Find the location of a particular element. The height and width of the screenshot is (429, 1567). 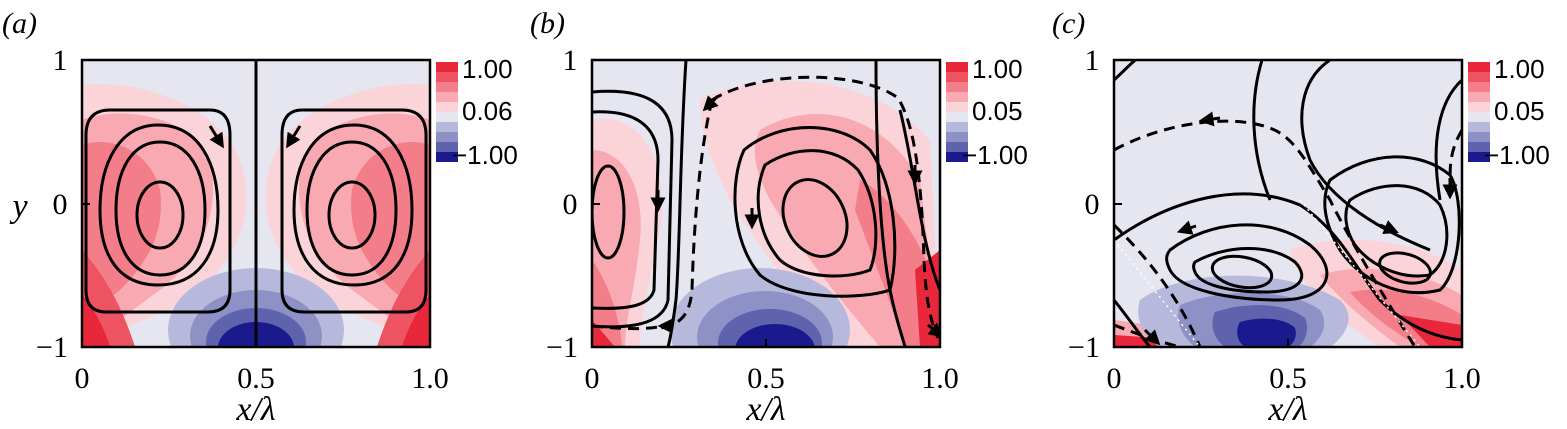

panel-c-colorbar-label: 1.00 is located at coordinates (1519, 69).